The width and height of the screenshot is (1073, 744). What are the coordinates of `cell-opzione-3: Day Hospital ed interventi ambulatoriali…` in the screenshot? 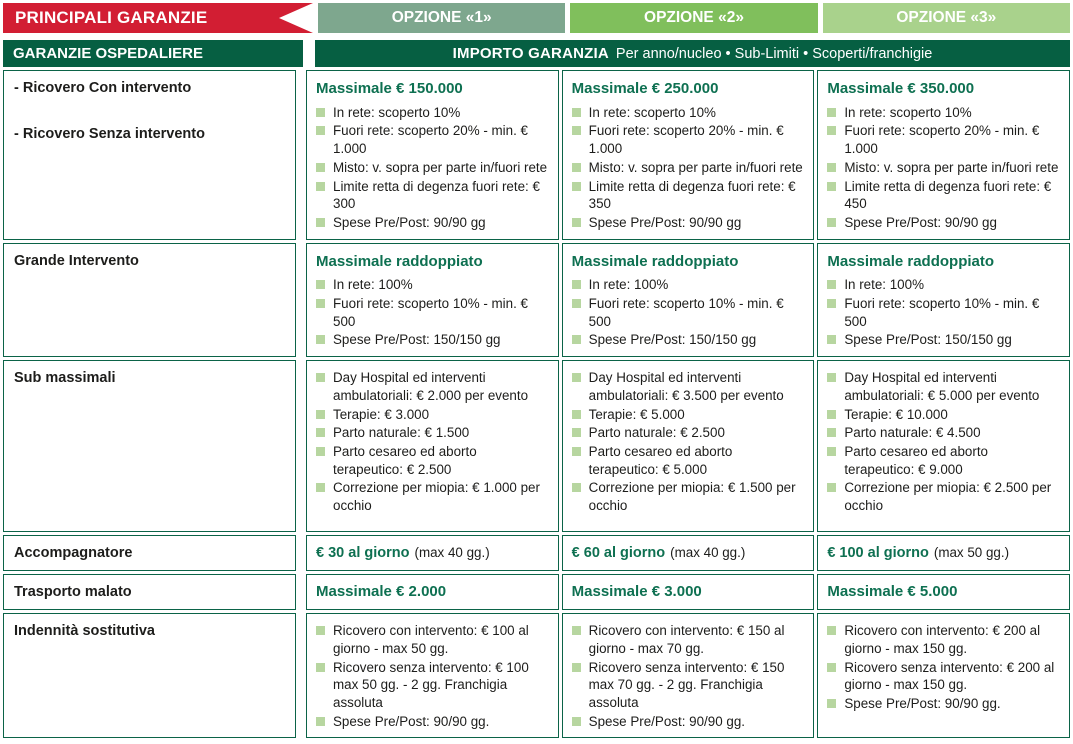 It's located at (943, 446).